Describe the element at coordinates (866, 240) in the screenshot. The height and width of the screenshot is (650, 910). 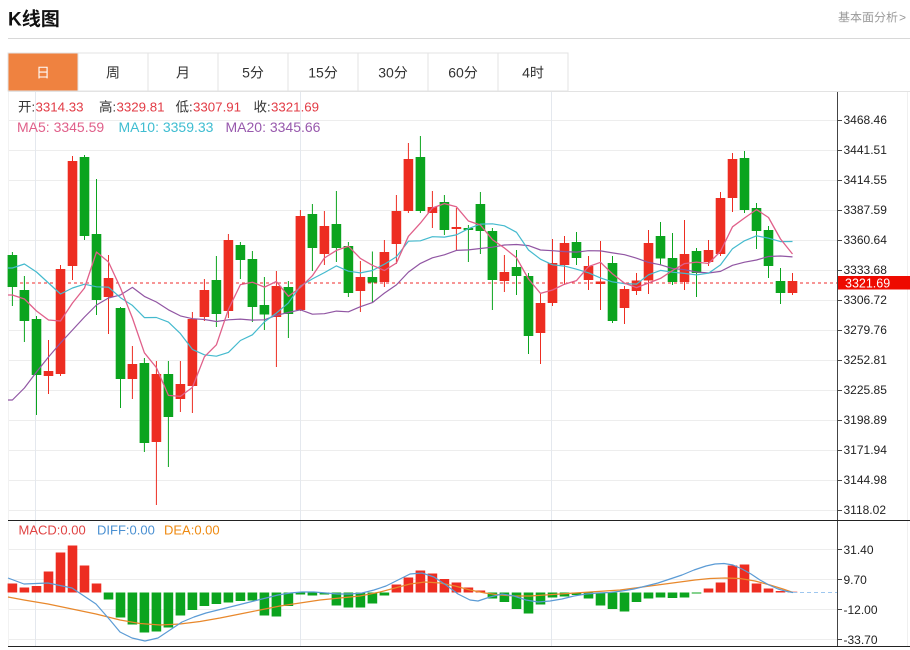
I see `svg-text: 3360.64` at that location.